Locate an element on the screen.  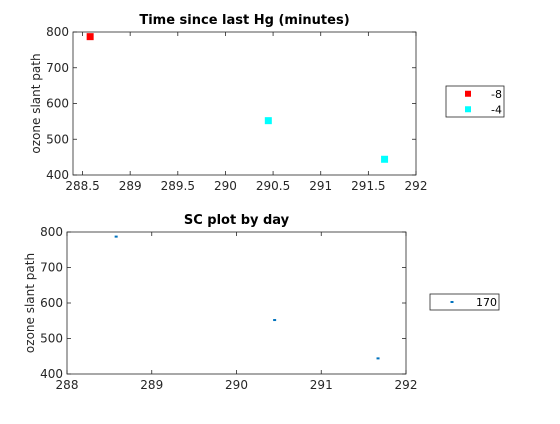
chart-title: Time since last Hg (minutes) is located at coordinates (244, 20).